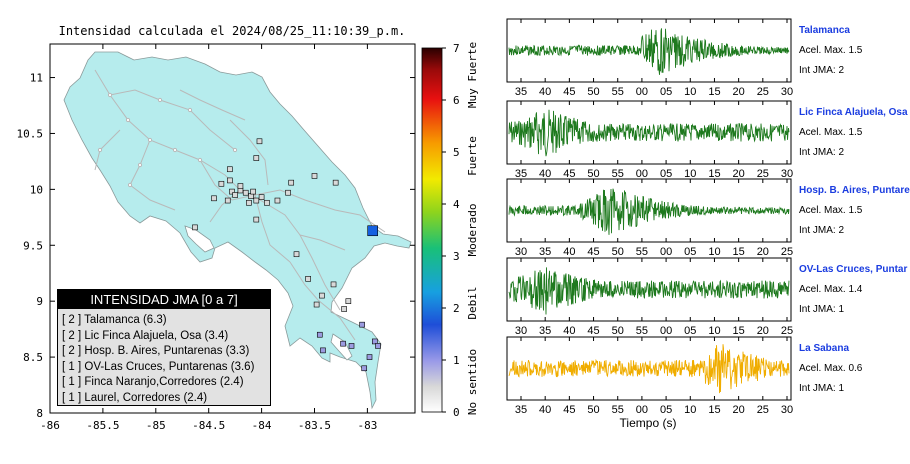 This screenshot has width=910, height=464. Describe the element at coordinates (853, 112) in the screenshot. I see `station-name: Lic Finca Alajuela, Osa` at that location.